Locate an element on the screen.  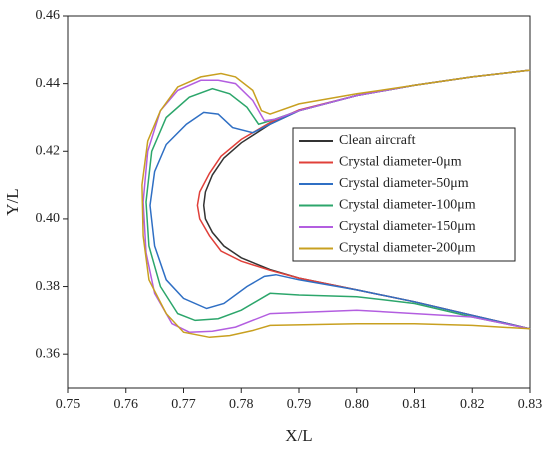
x-tick-label: 0.77 is located at coordinates (183, 404).